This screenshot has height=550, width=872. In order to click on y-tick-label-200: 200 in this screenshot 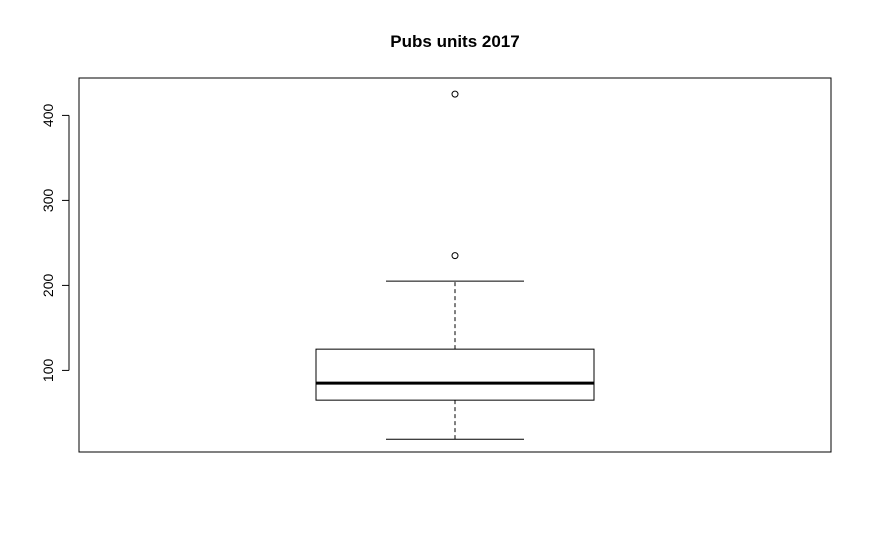, I will do `click(48, 286)`.